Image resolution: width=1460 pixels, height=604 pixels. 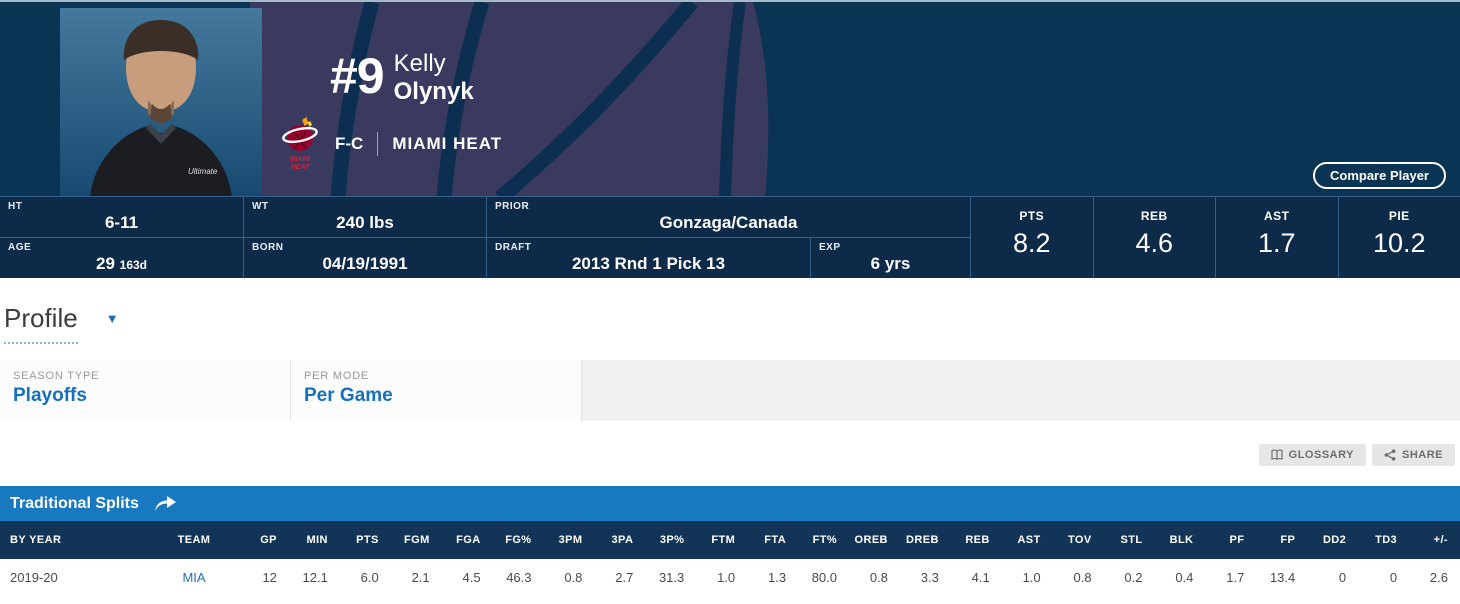 I want to click on season-cell: 2019-20, so click(x=34, y=577).